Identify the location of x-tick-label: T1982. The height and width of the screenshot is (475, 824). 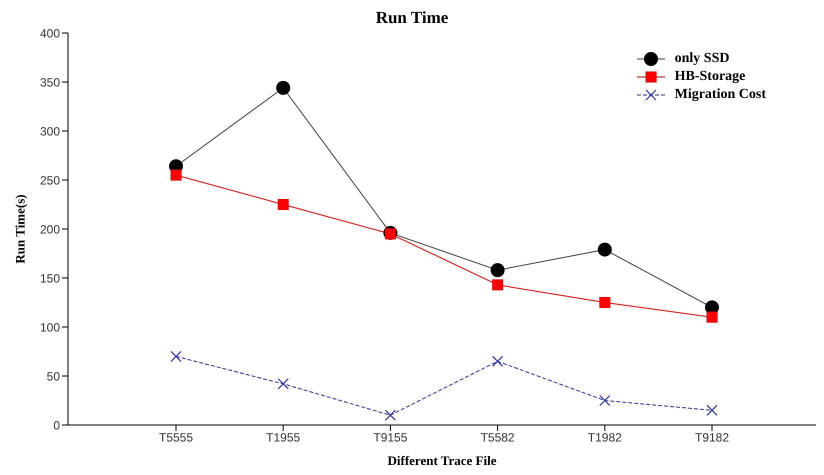
(605, 437).